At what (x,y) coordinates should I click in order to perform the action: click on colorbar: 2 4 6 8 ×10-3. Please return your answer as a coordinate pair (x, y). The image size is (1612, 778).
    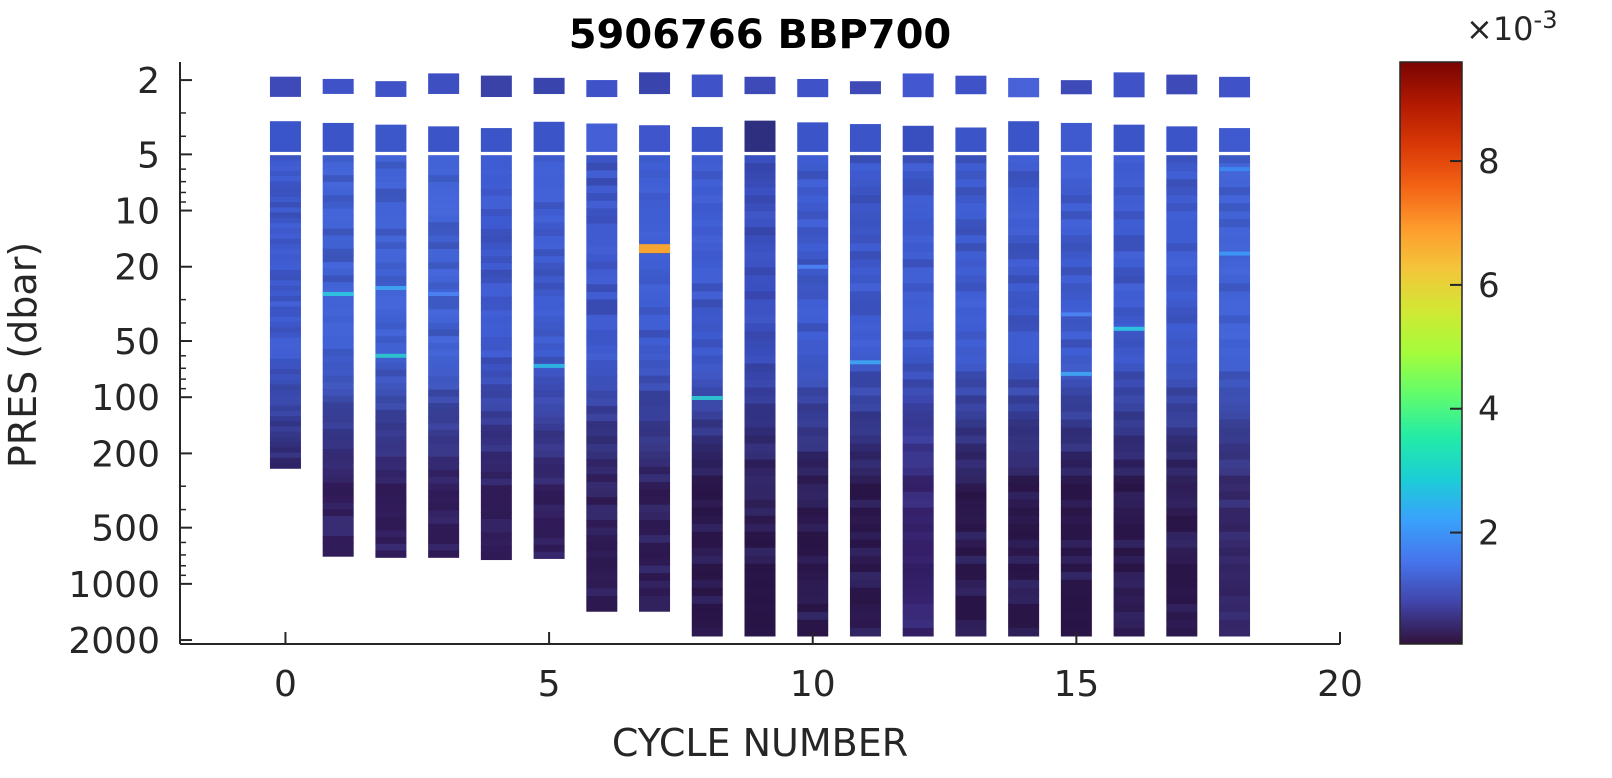
    Looking at the image, I should click on (1478, 325).